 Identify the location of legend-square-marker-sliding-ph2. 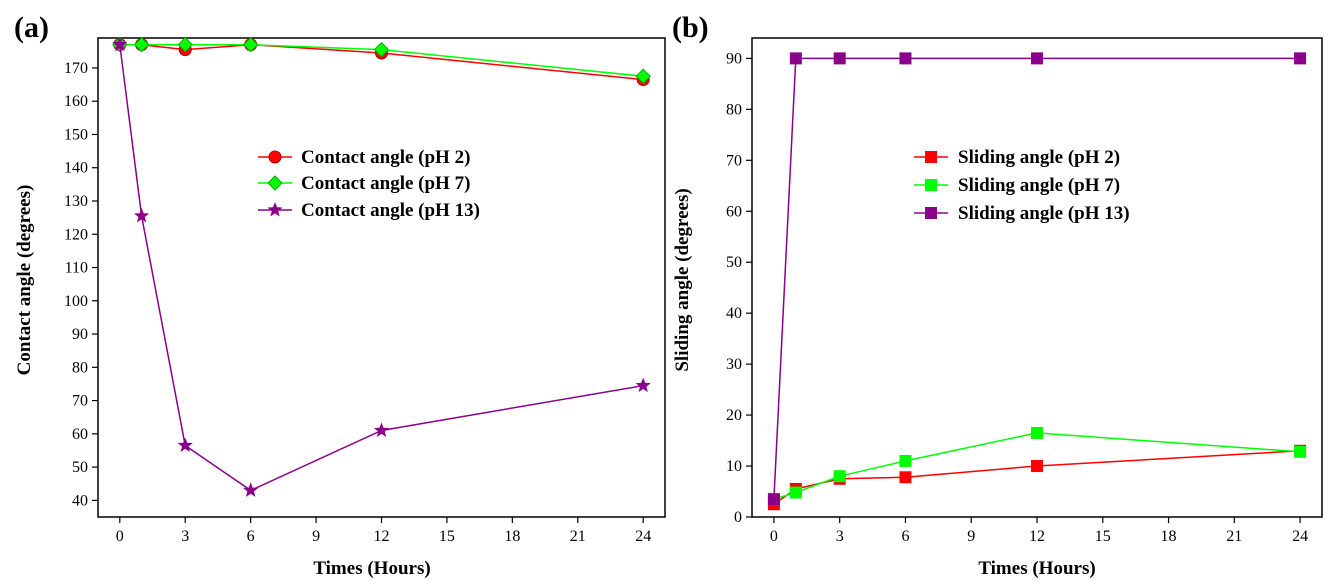
(931, 157).